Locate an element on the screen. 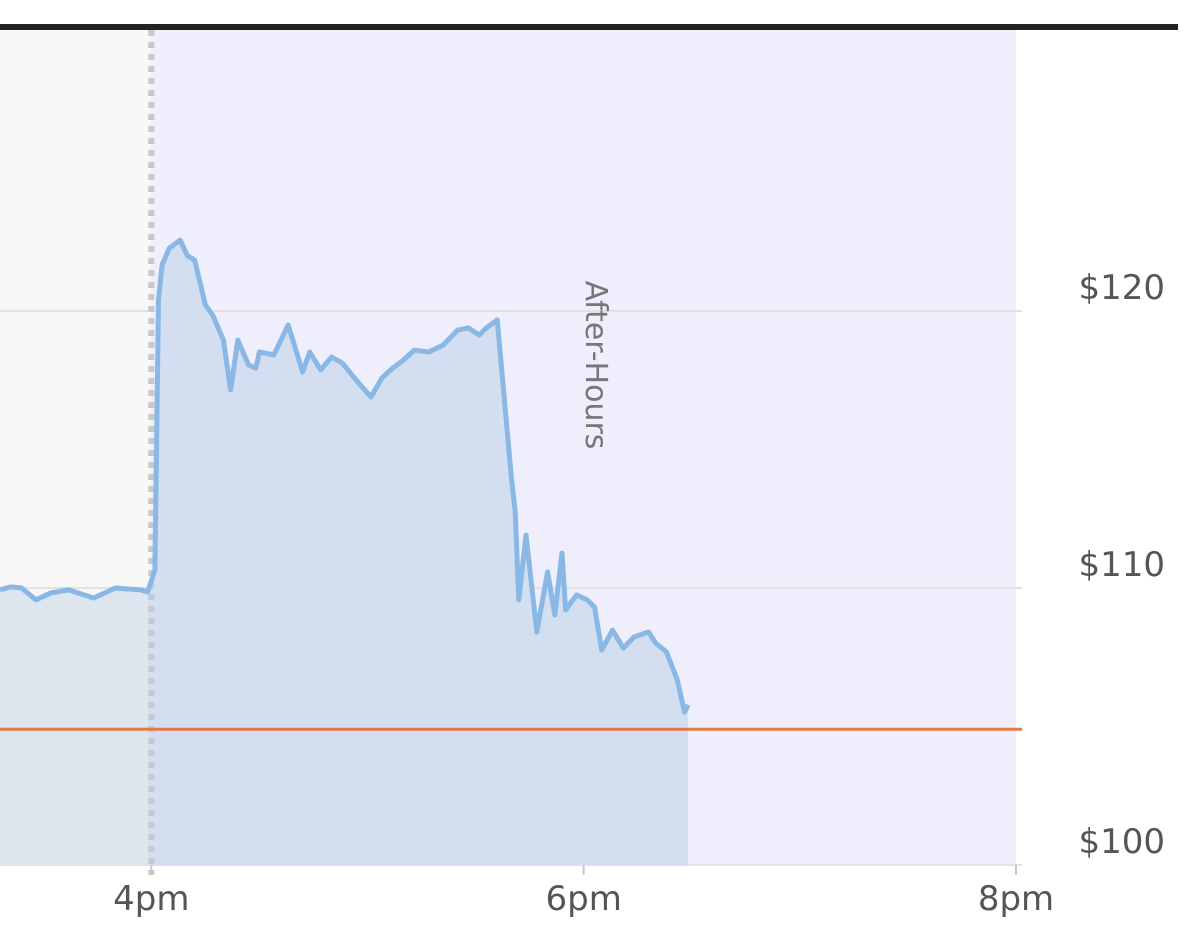  x-tick-label: 8pm is located at coordinates (1016, 899).